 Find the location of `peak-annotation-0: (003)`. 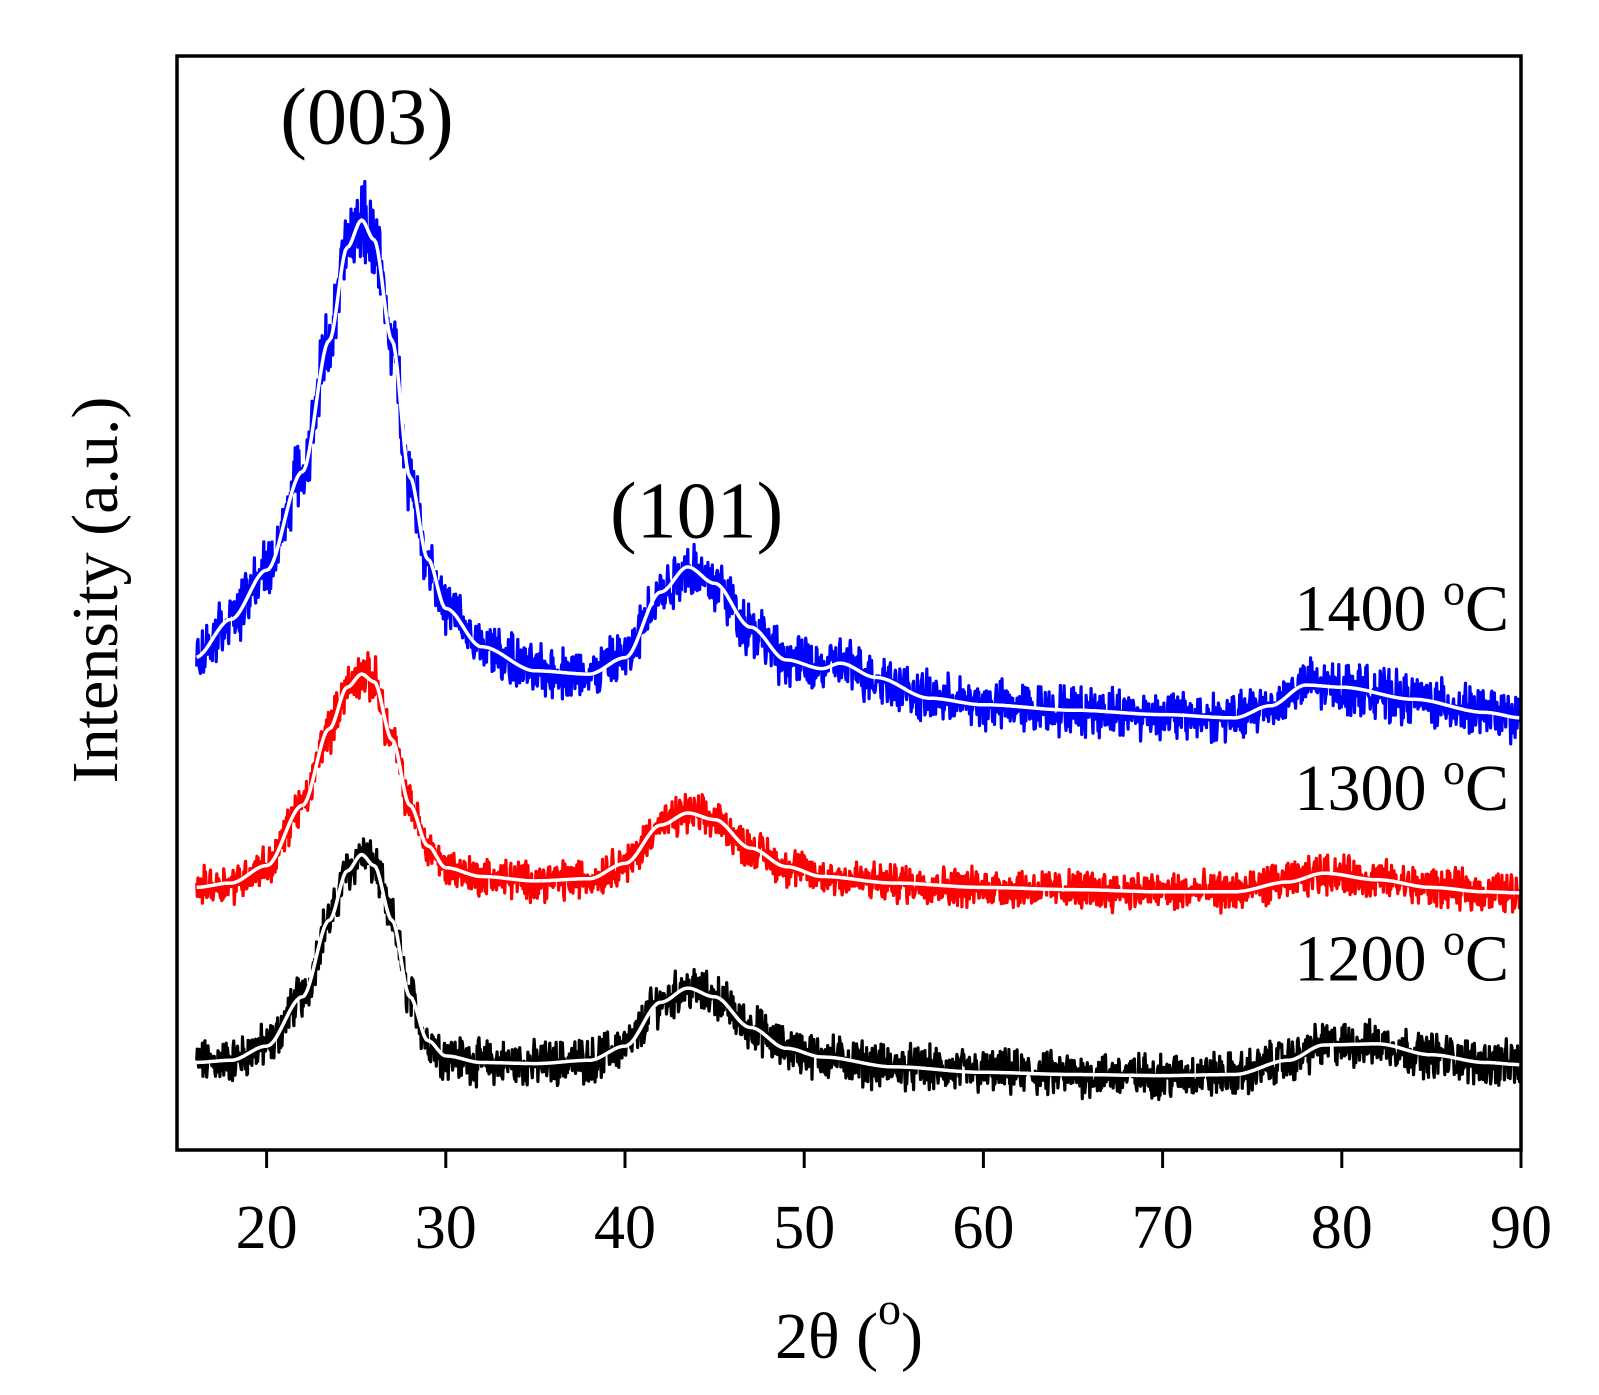

peak-annotation-0: (003) is located at coordinates (366, 118).